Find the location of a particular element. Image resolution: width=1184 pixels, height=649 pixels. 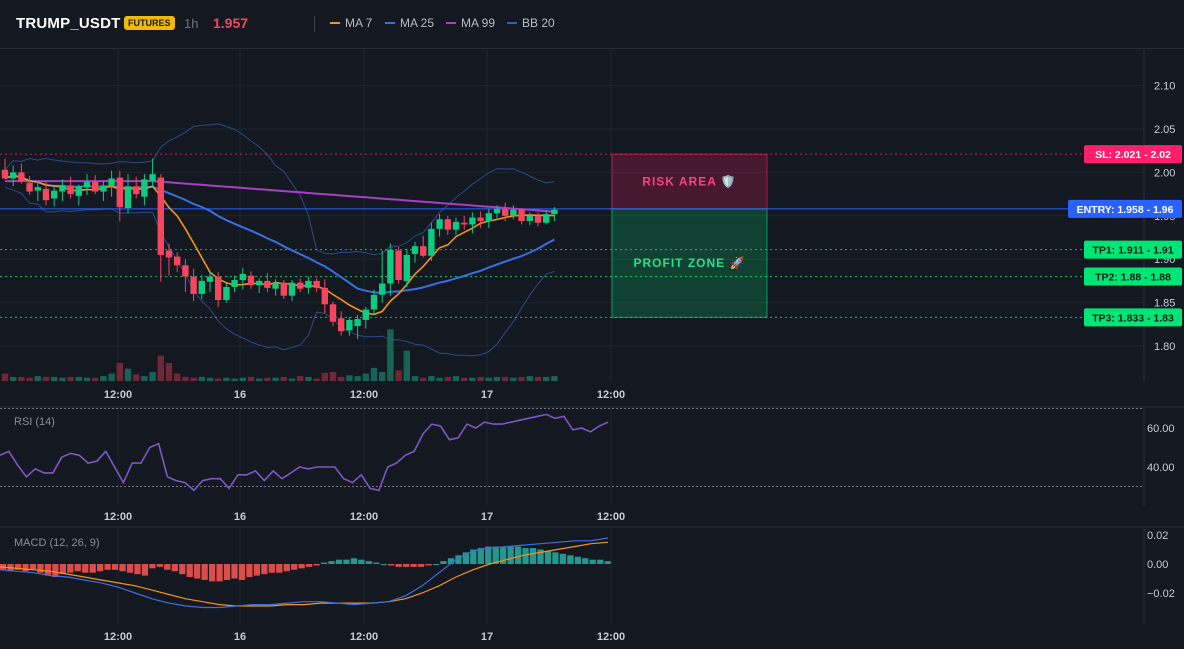

symbol-name: TRUMP_USDT is located at coordinates (68, 23).